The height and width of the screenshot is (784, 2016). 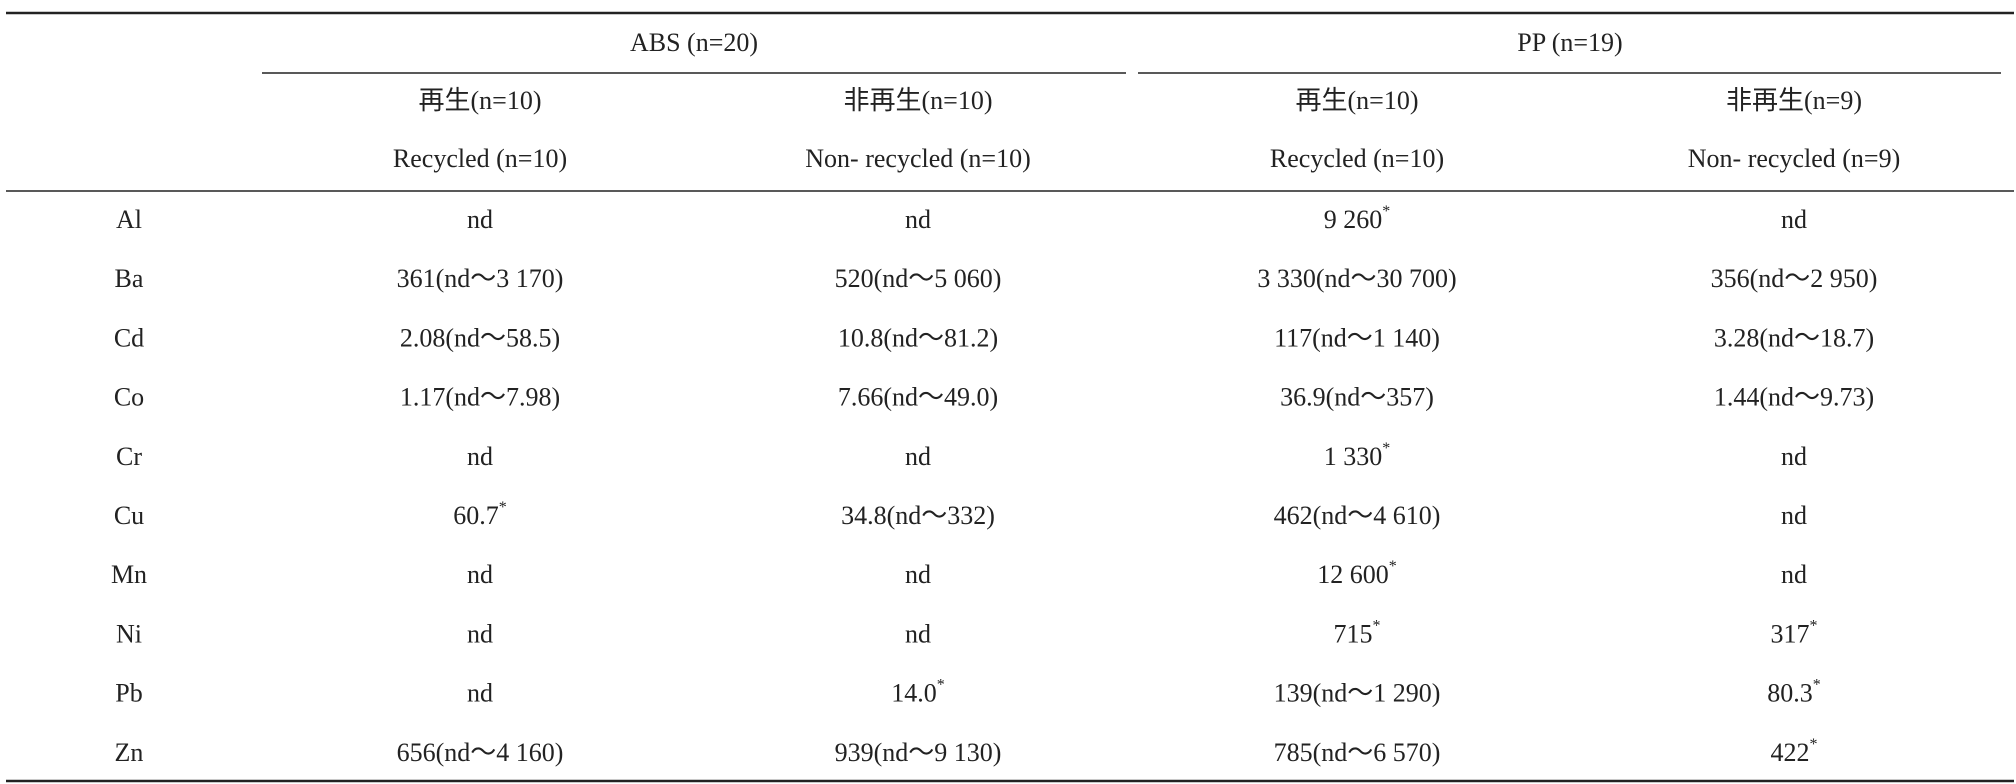 I want to click on cell: 1.44(nd～9.73), so click(x=1794, y=397).